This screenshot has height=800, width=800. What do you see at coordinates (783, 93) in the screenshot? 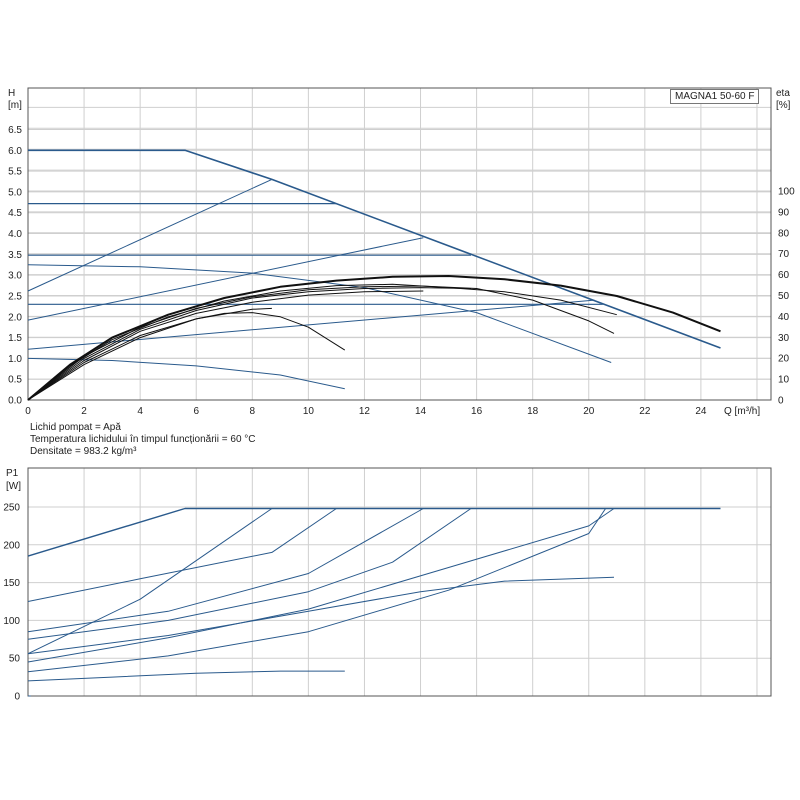
I see `eta-axis-label: eta` at bounding box center [783, 93].